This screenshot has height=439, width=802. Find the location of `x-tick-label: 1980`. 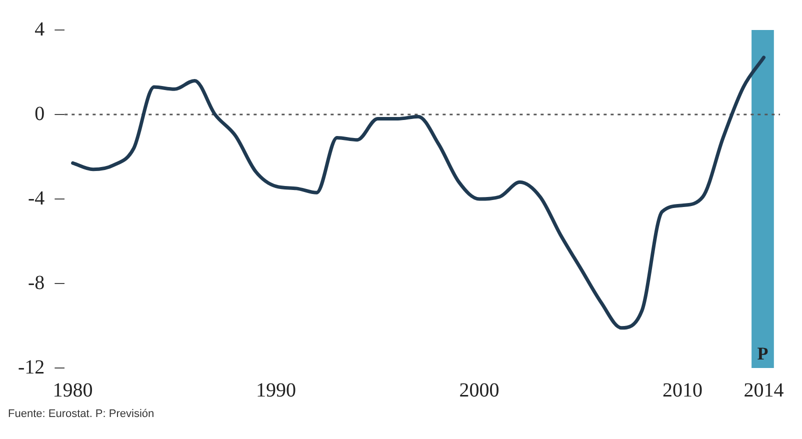

x-tick-label: 1980 is located at coordinates (72, 390).